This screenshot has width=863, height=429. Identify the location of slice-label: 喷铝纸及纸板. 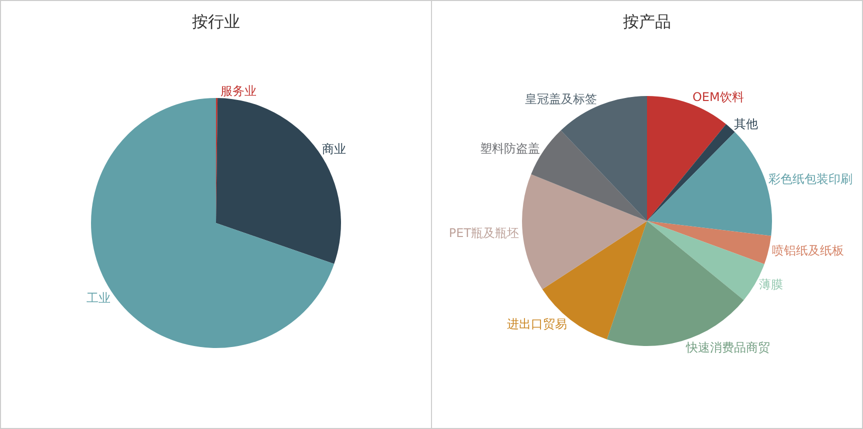
(808, 251).